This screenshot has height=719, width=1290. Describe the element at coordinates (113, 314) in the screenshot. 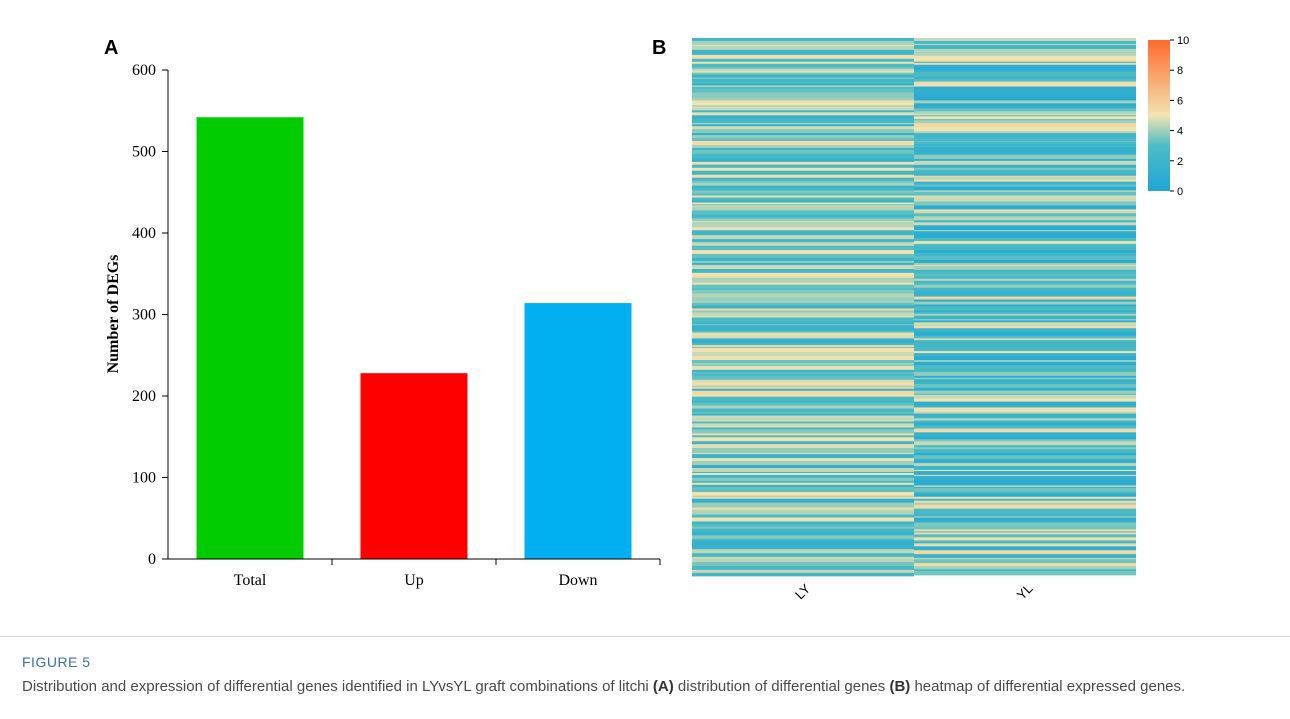

I see `y-axis-label: Number of DEGs` at that location.